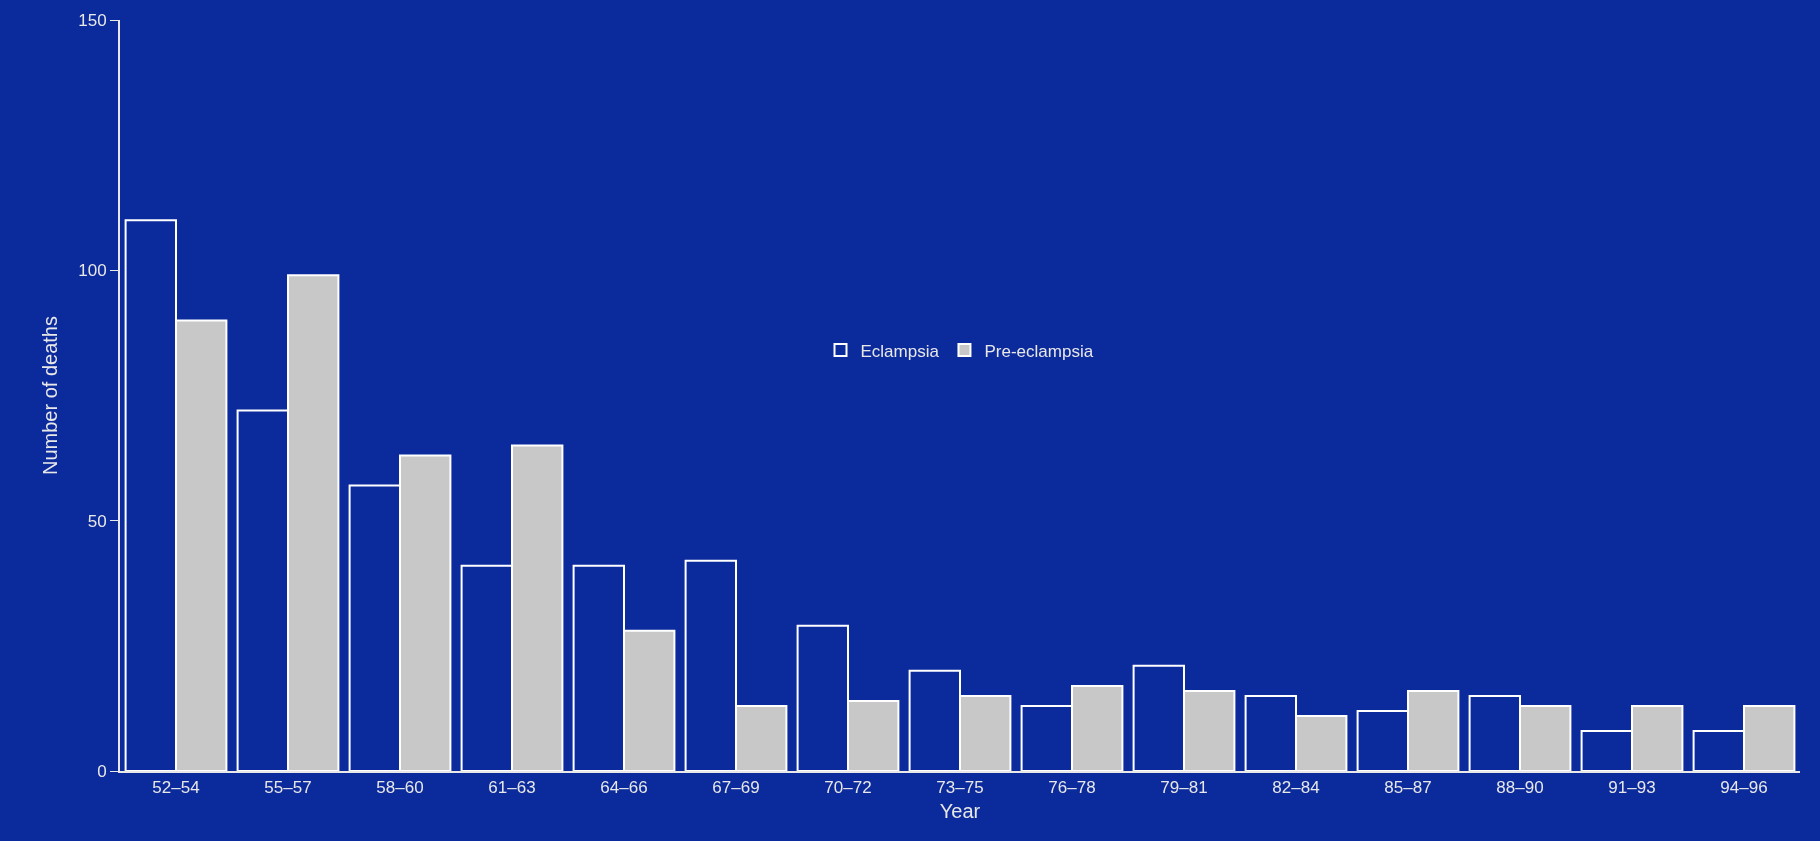 The width and height of the screenshot is (1820, 841). What do you see at coordinates (736, 788) in the screenshot?
I see `x-tick-label: 67–69` at bounding box center [736, 788].